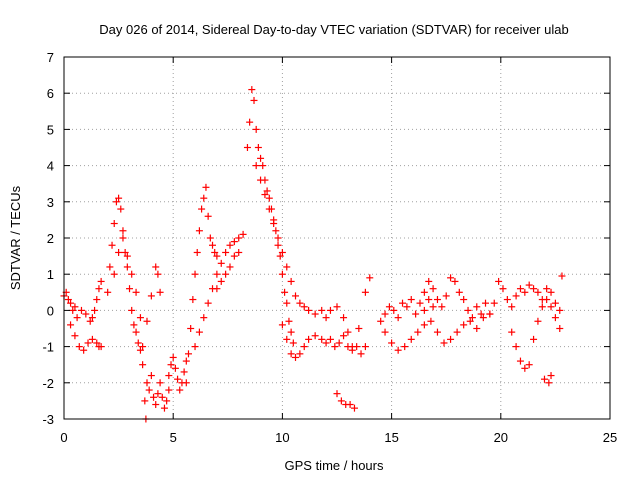 Image resolution: width=640 pixels, height=480 pixels. Describe the element at coordinates (50, 129) in the screenshot. I see `y-tick-label: 5` at that location.